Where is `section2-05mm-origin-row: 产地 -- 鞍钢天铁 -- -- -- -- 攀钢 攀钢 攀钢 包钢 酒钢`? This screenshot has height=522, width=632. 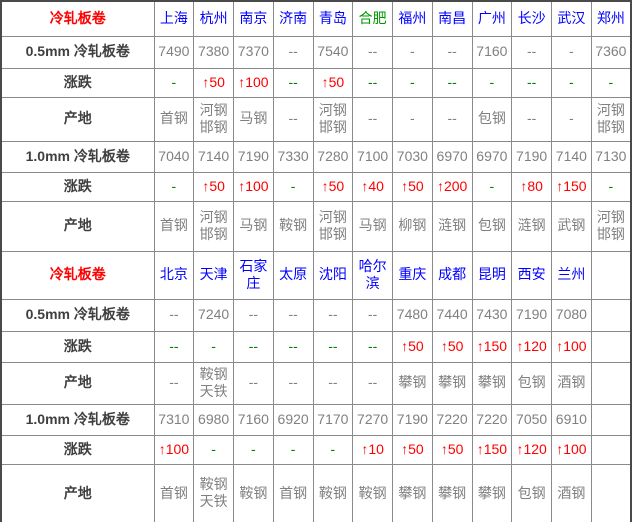 section2-05mm-origin-row: 产地 -- 鞍钢天铁 -- -- -- -- 攀钢 攀钢 攀钢 包钢 酒钢 is located at coordinates (316, 383).